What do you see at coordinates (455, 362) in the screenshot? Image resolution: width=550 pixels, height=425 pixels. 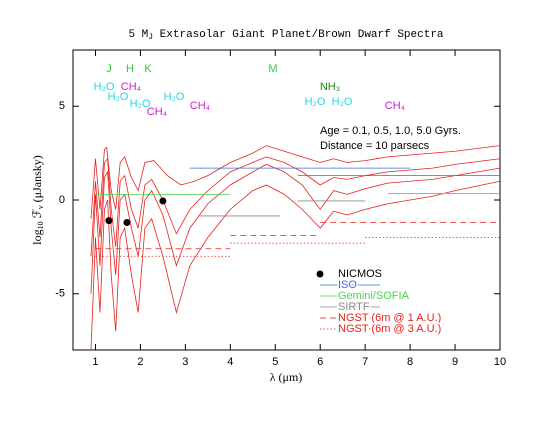 I see `x-tick-label: 9` at bounding box center [455, 362].